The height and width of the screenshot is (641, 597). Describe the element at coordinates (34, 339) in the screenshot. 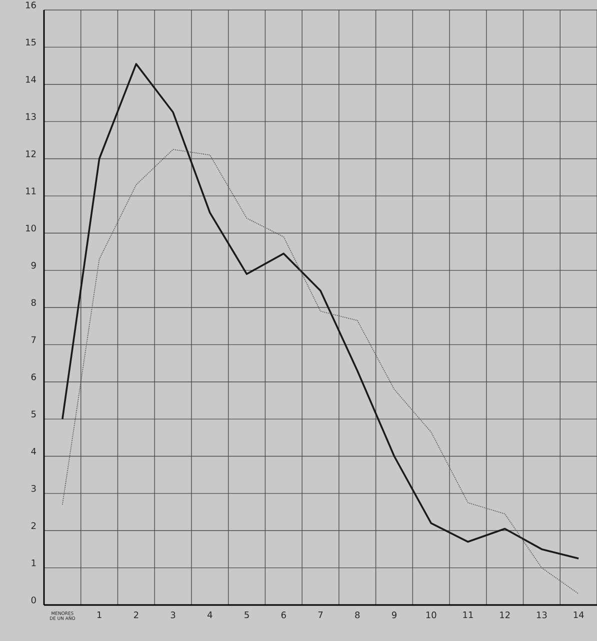

I see `y-tick-label: 7` at that location.